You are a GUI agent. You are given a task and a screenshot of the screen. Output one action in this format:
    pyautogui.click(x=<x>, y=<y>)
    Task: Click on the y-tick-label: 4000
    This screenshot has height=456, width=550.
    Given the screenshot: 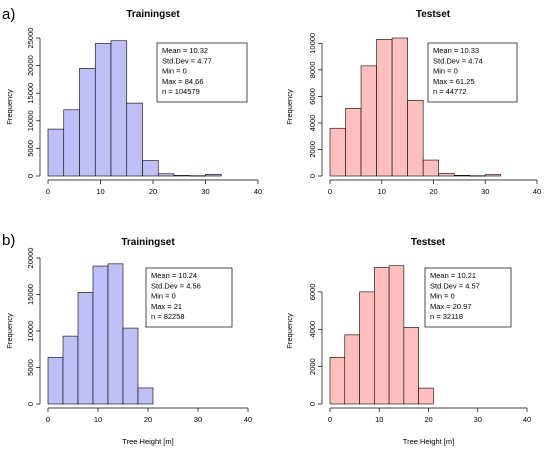 What is the action you would take?
    pyautogui.click(x=312, y=123)
    